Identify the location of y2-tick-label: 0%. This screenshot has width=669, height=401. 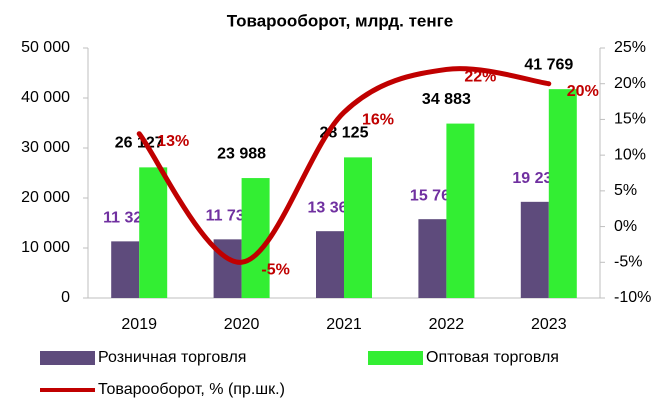
(625, 226).